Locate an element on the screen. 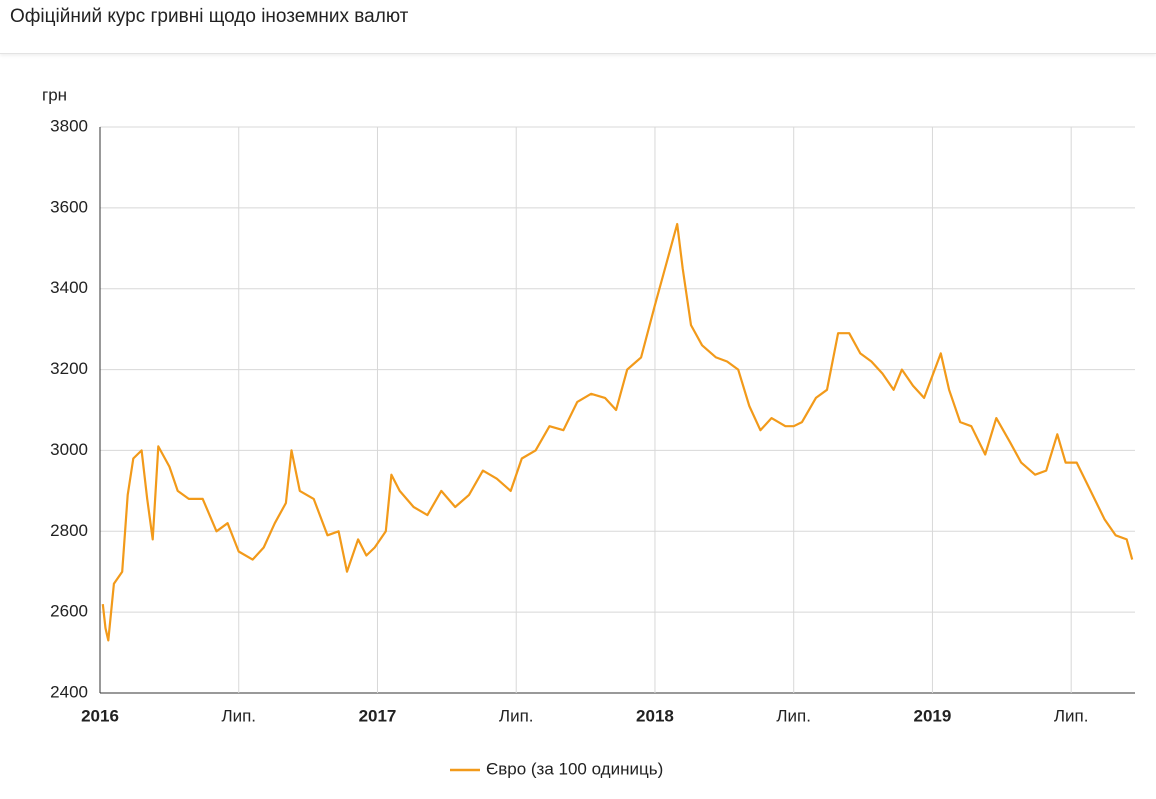  x-tick-label: 2016 is located at coordinates (100, 715).